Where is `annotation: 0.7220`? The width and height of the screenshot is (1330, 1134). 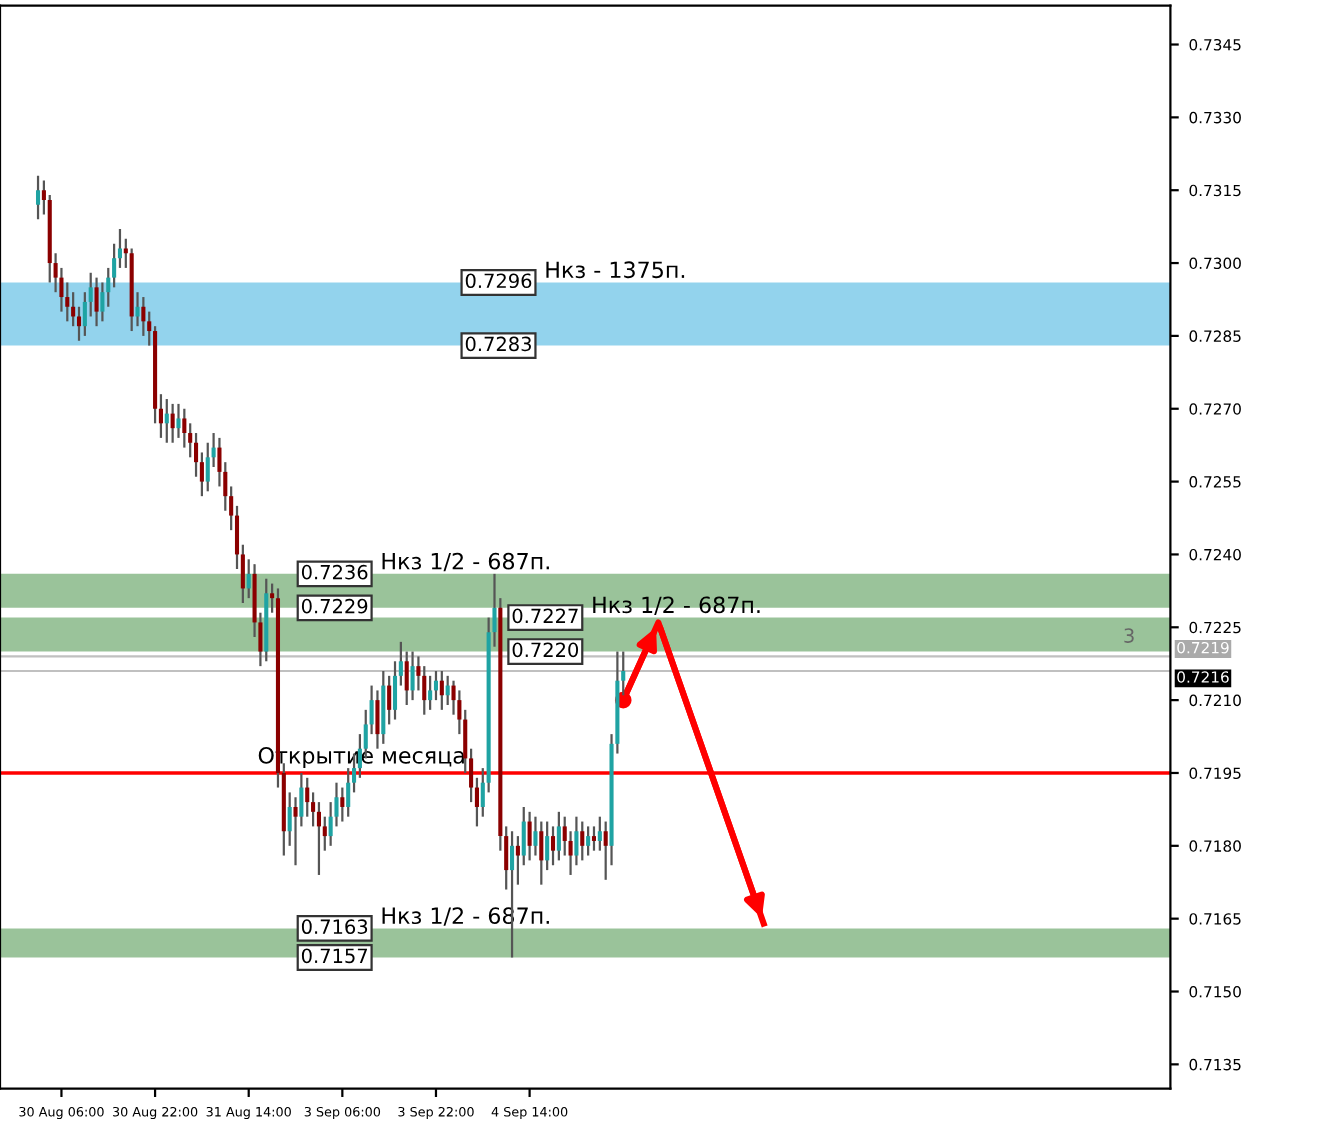
annotation: 0.7220 is located at coordinates (545, 650).